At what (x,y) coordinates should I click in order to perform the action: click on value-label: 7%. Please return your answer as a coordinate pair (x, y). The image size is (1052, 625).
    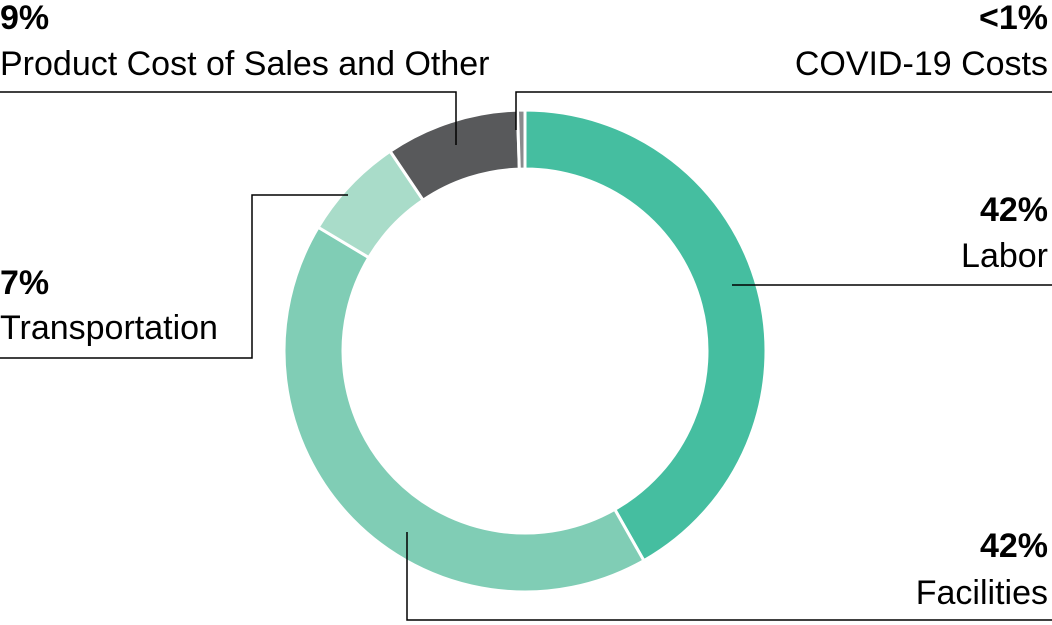
    Looking at the image, I should click on (24, 283).